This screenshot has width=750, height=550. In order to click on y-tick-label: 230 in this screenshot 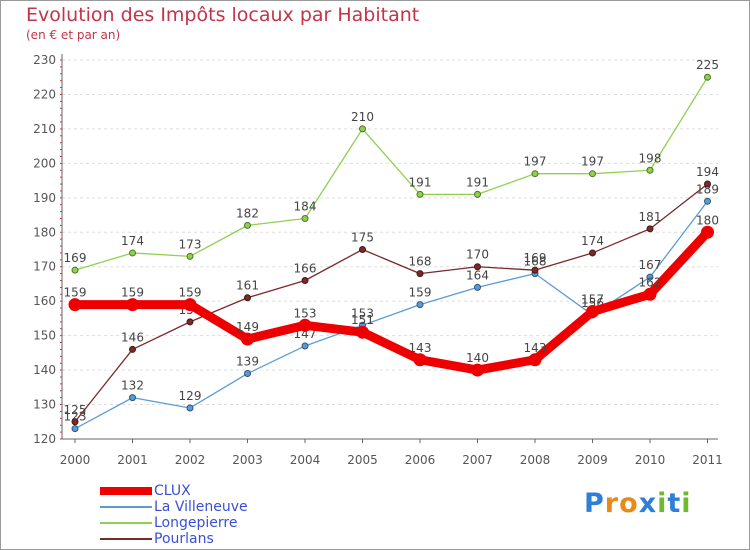, I will do `click(44, 60)`.